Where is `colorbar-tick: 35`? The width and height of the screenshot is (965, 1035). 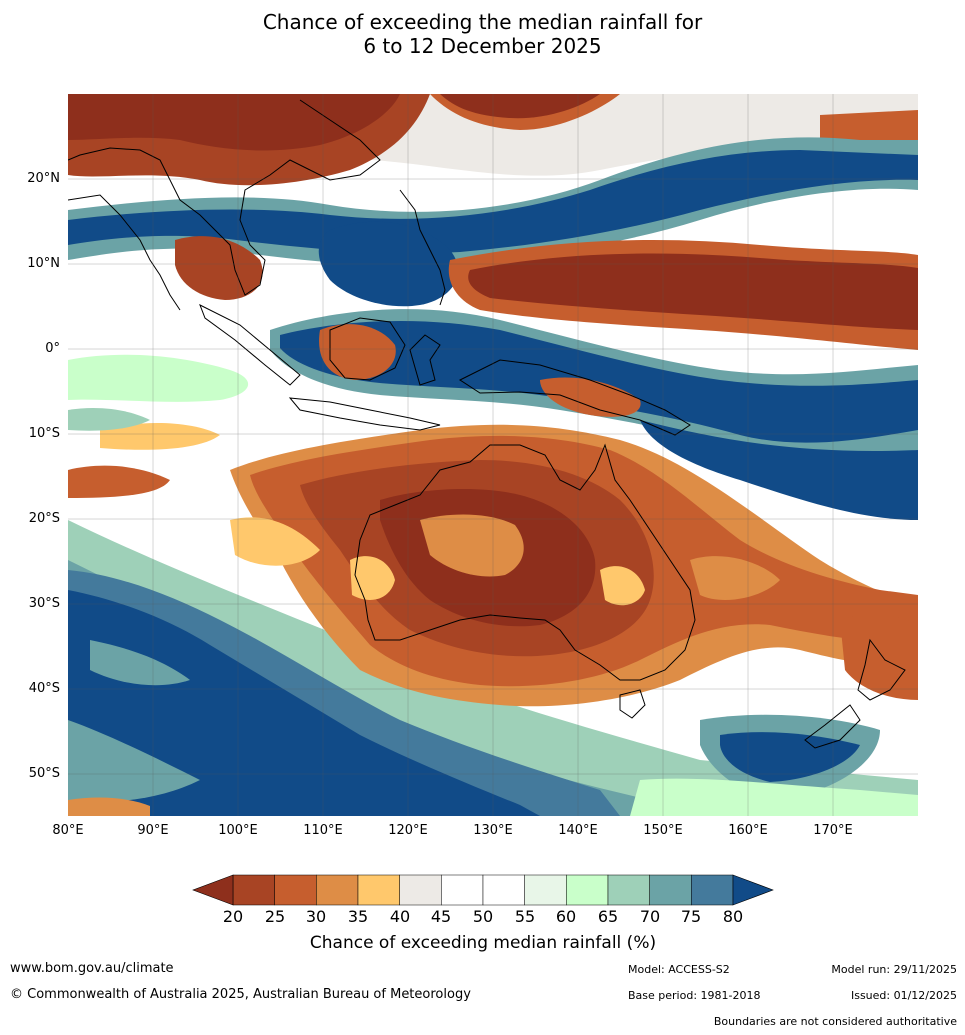
colorbar-tick: 35 is located at coordinates (358, 916).